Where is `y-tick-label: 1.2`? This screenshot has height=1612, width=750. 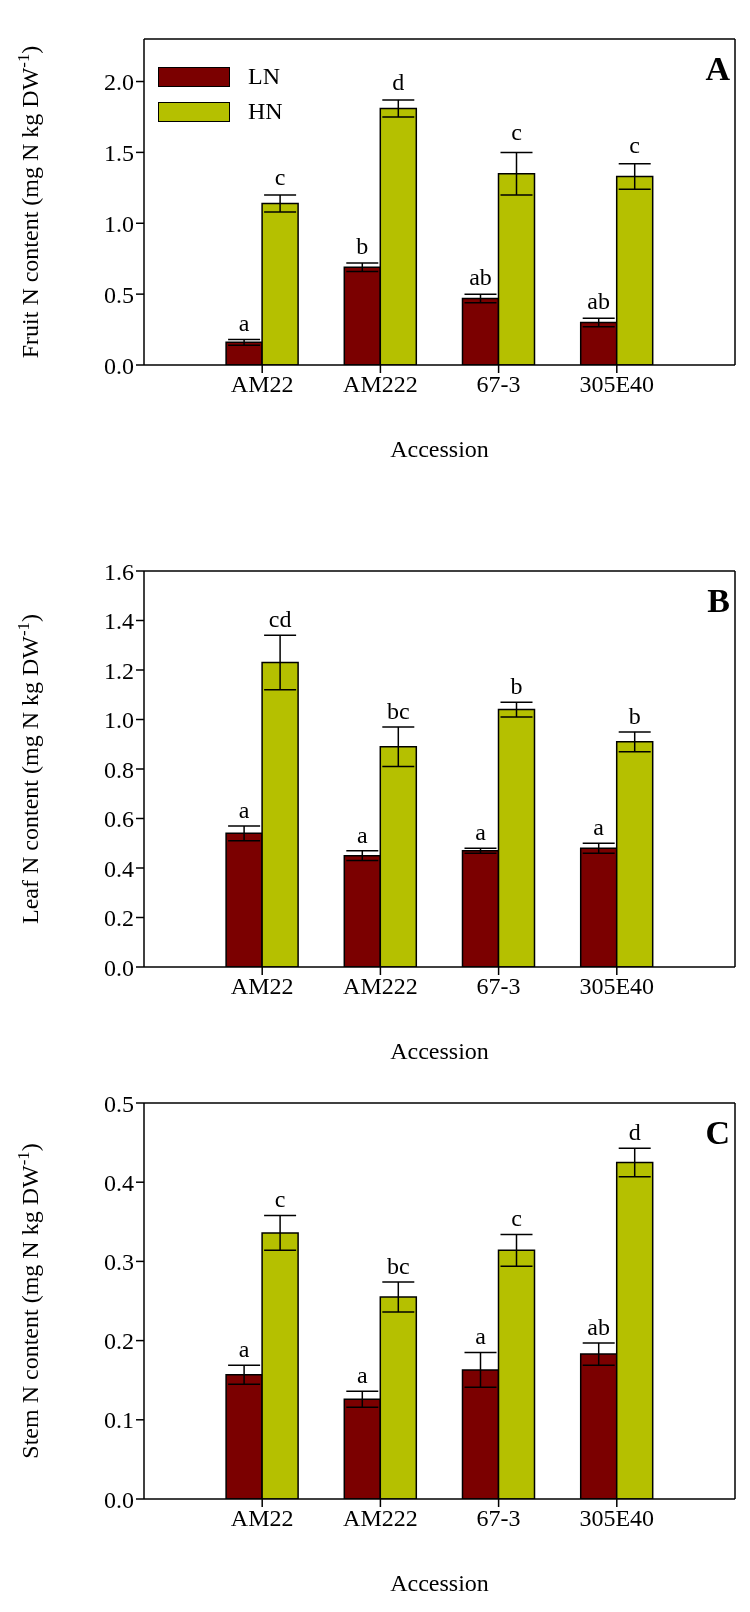
y-tick-label: 1.2 is located at coordinates (119, 670).